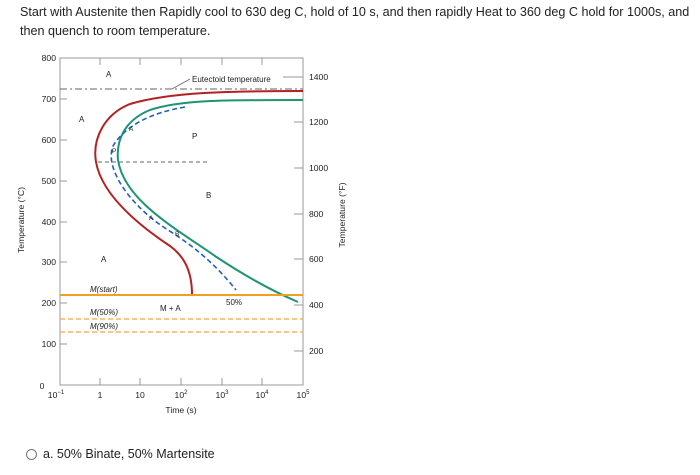  What do you see at coordinates (49, 140) in the screenshot?
I see `y-left-tick: 600` at bounding box center [49, 140].